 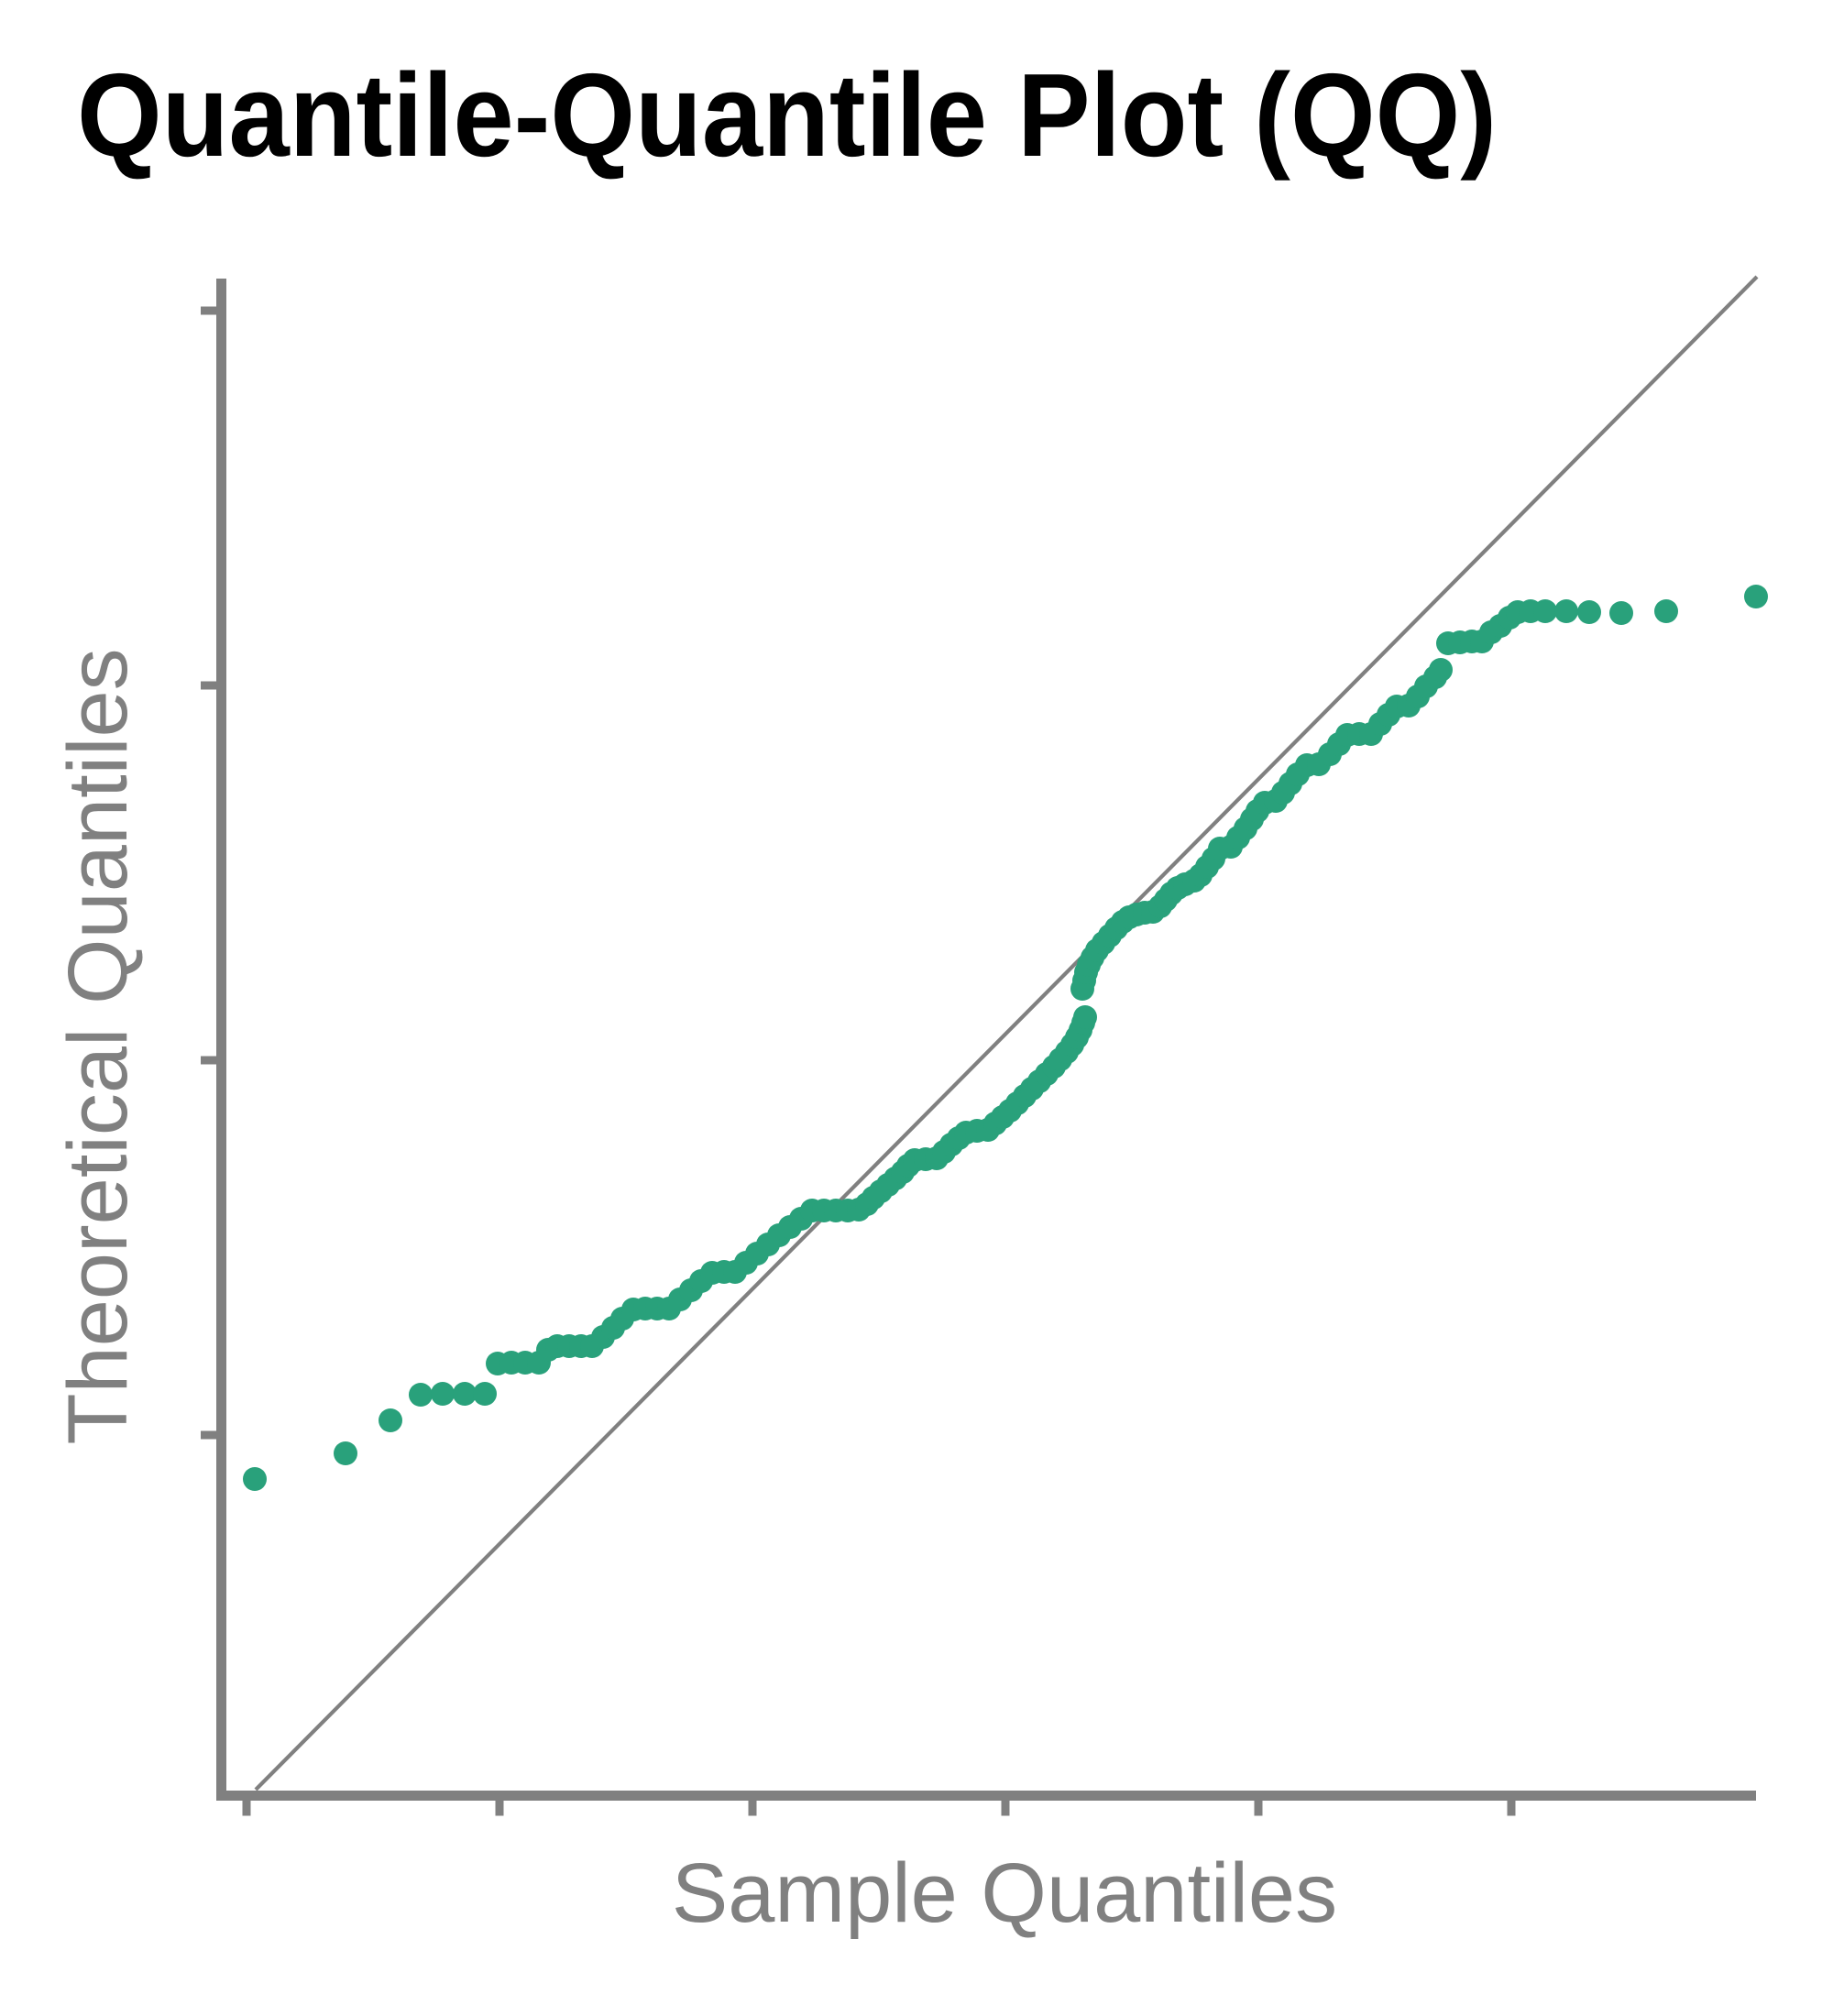 What do you see at coordinates (787, 115) in the screenshot?
I see `svg-text: Quantile-Quantile Plot (QQ)` at bounding box center [787, 115].